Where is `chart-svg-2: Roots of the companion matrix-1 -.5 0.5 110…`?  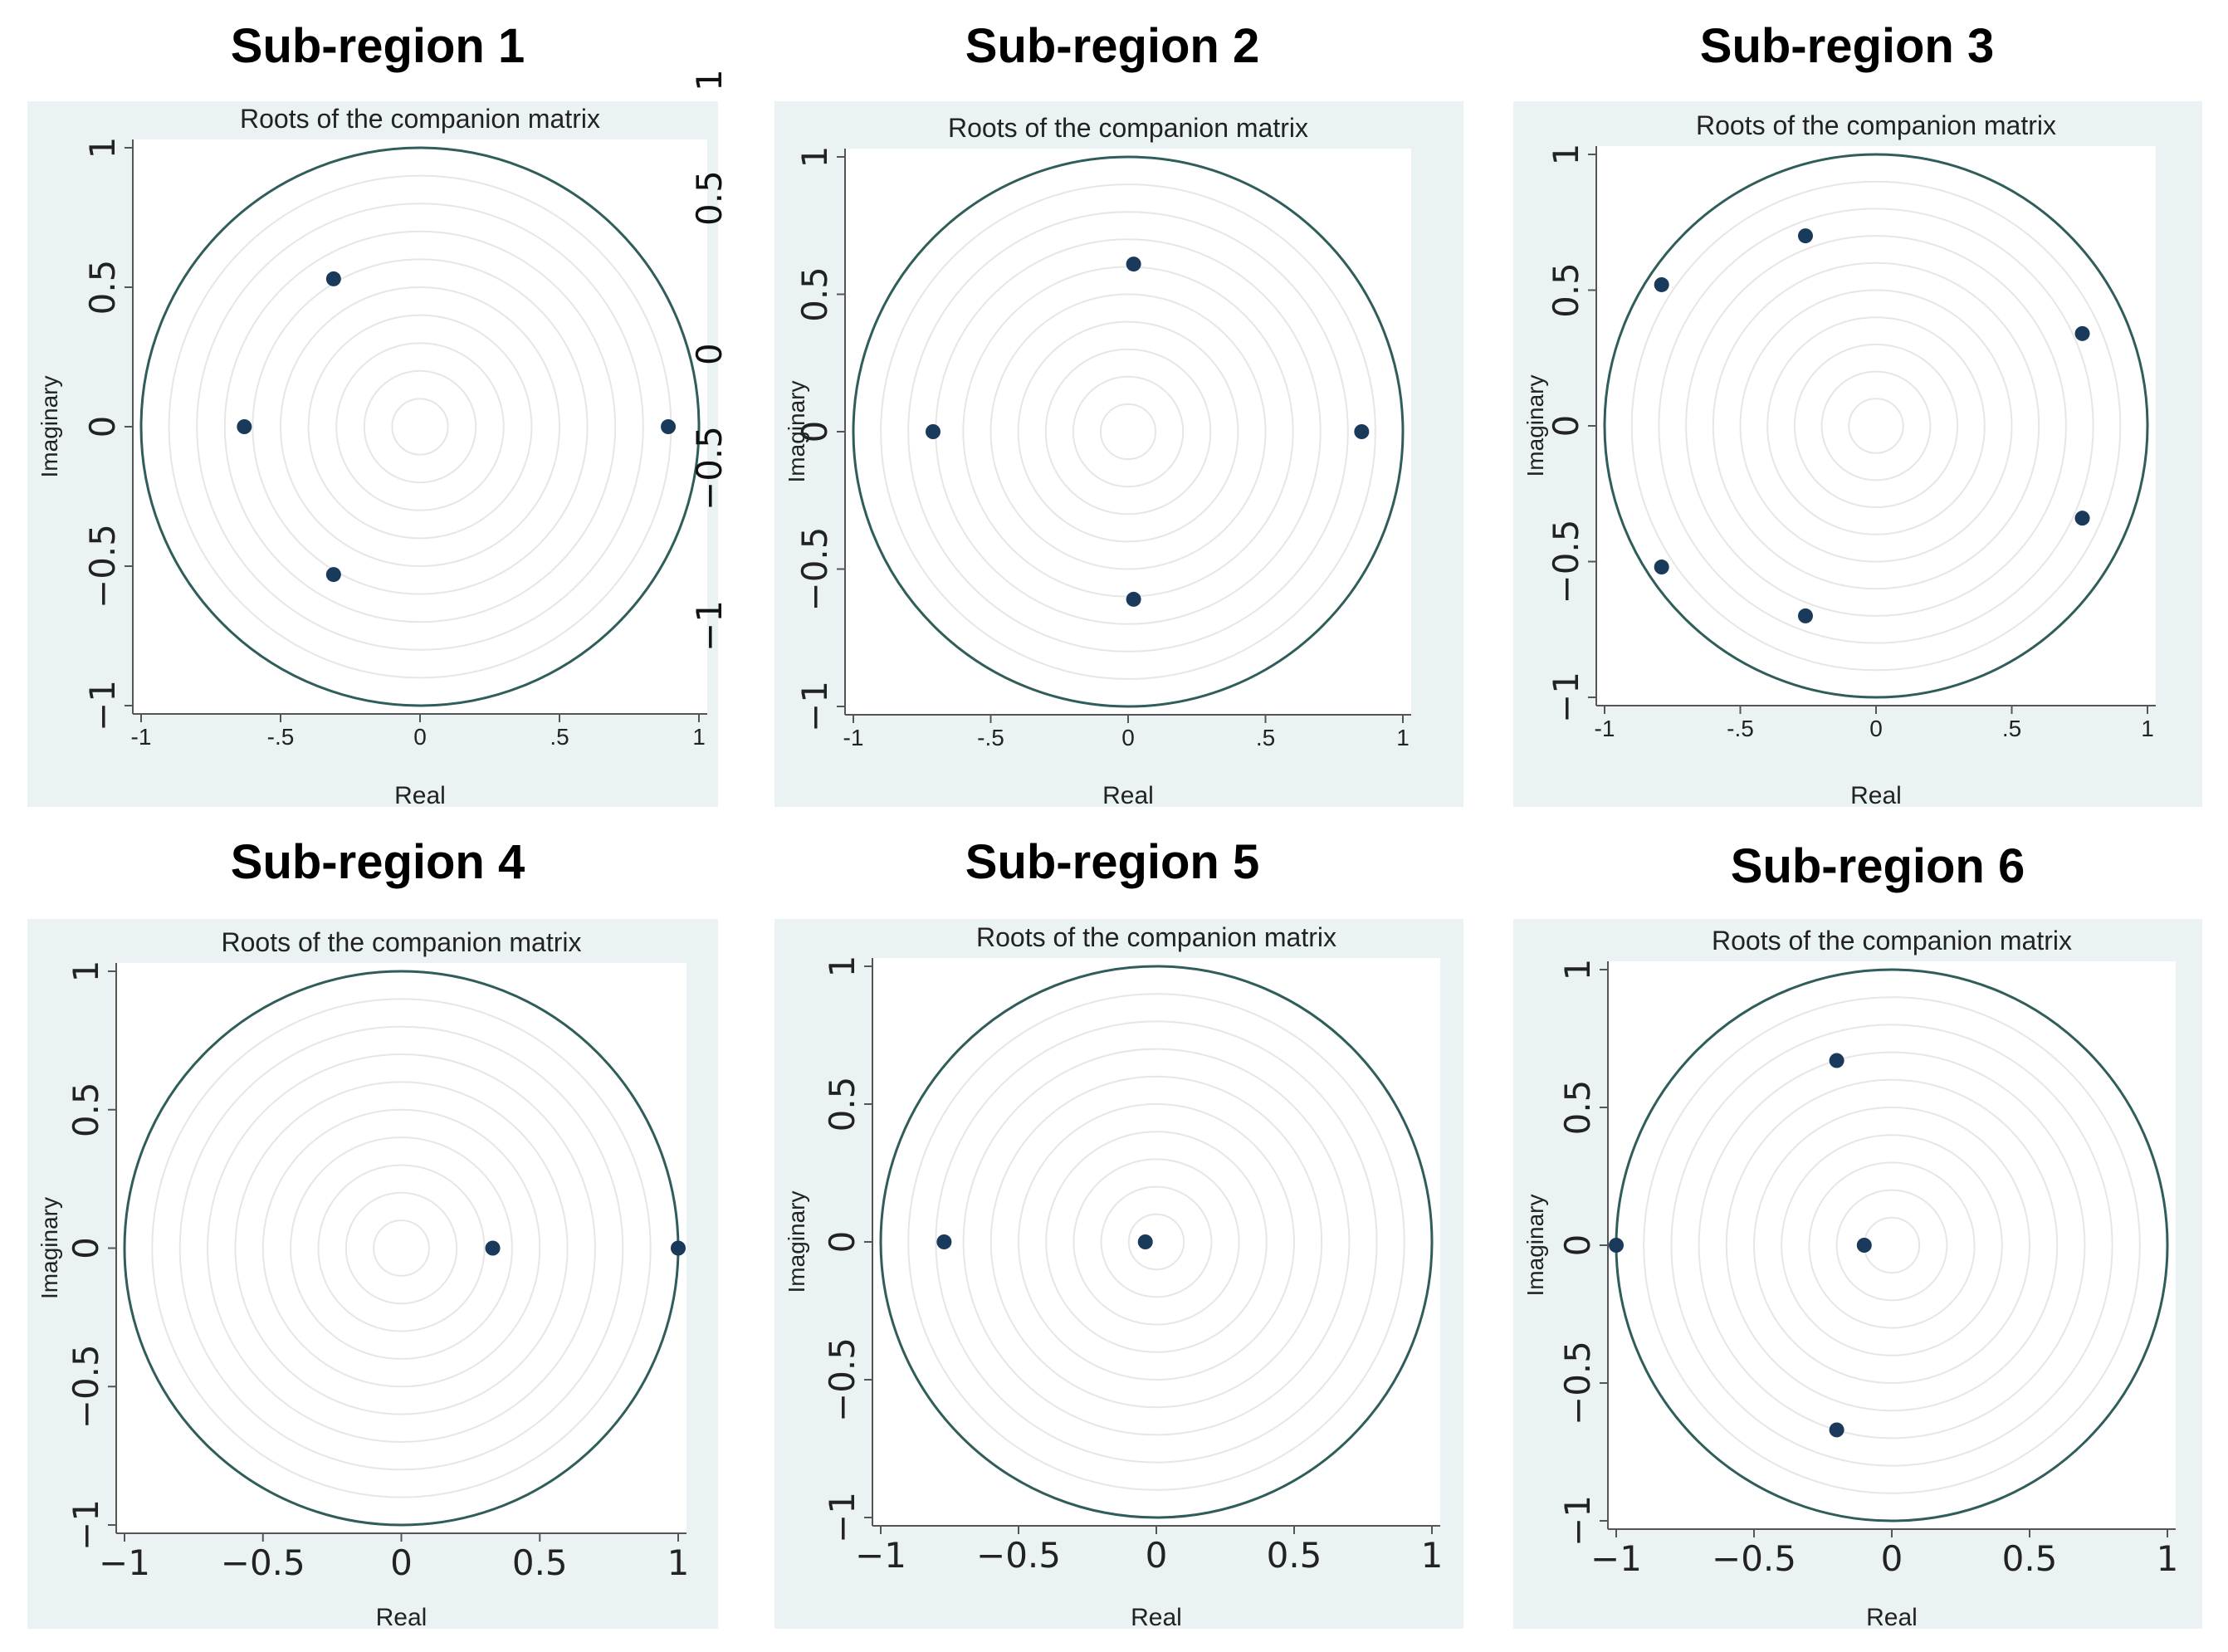 chart-svg-2: Roots of the companion matrix-1 -.5 0.5 110… is located at coordinates (1119, 454).